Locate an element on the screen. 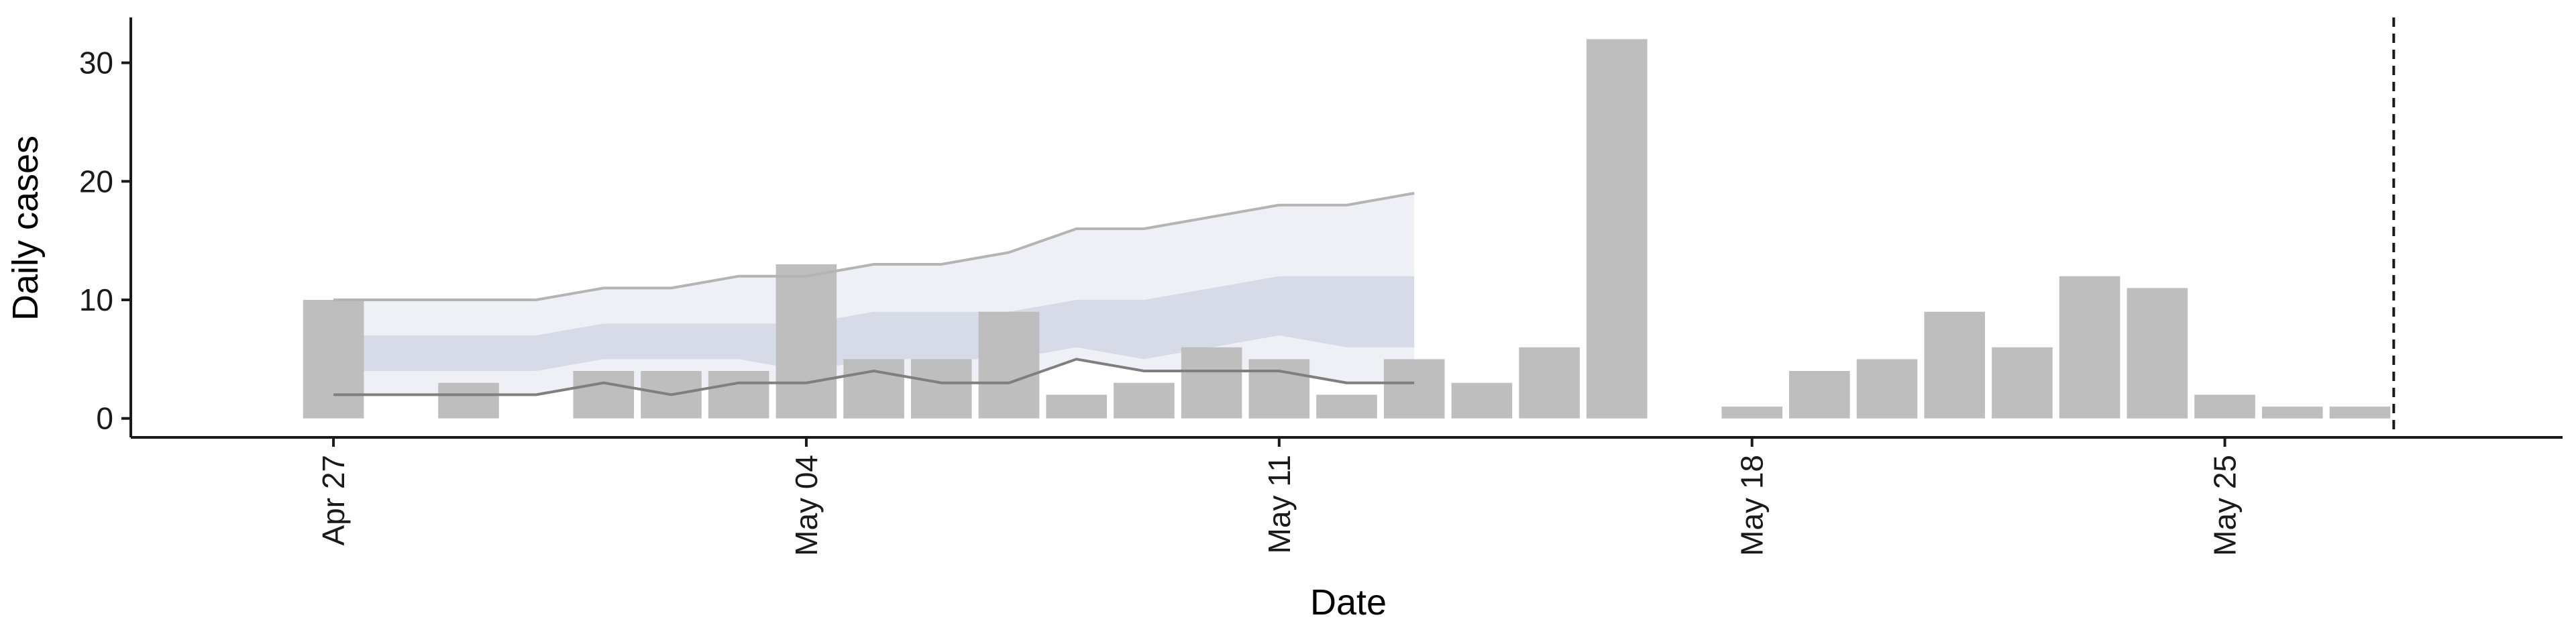 The height and width of the screenshot is (644, 2576). forecast-lines is located at coordinates (874, 294).